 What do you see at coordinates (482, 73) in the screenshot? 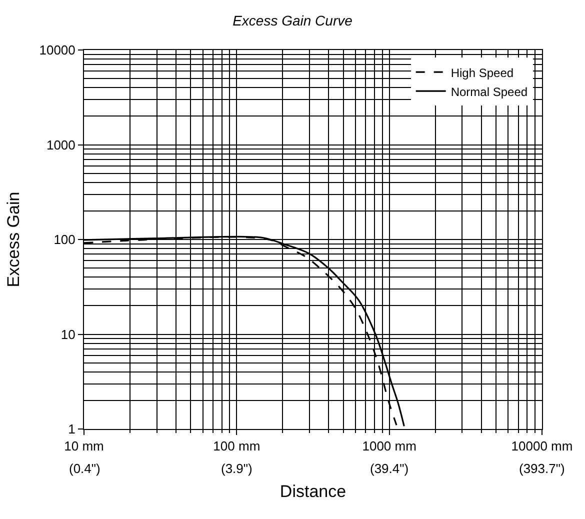
I see `legend-label: High Speed` at bounding box center [482, 73].